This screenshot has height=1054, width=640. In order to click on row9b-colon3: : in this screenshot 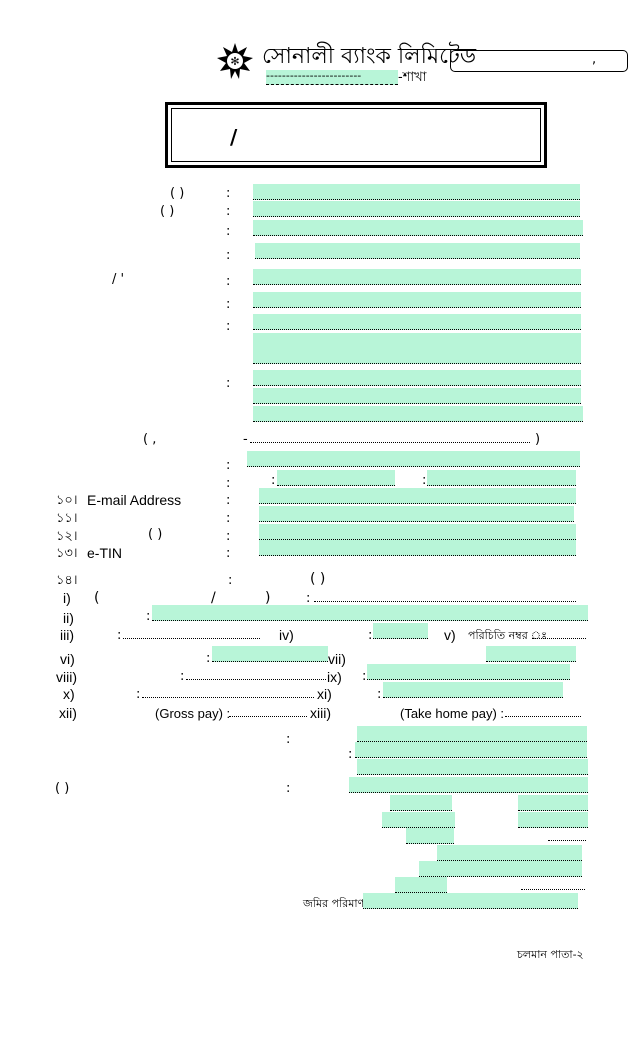, I will do `click(424, 480)`.